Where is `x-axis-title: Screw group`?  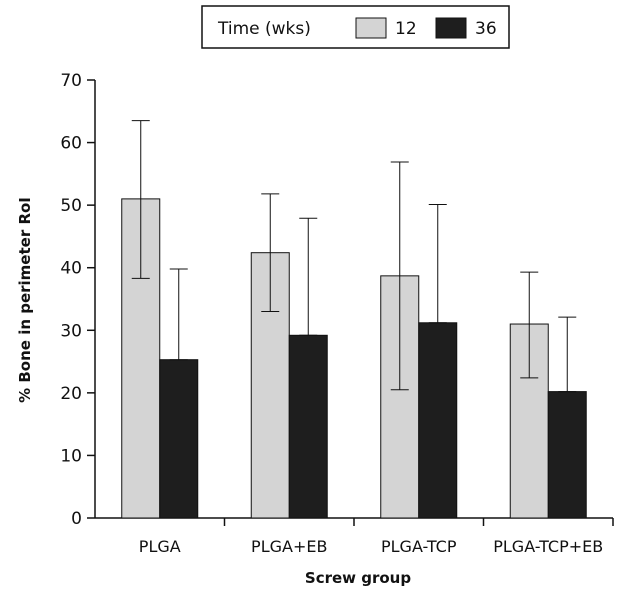 x-axis-title: Screw group is located at coordinates (358, 578).